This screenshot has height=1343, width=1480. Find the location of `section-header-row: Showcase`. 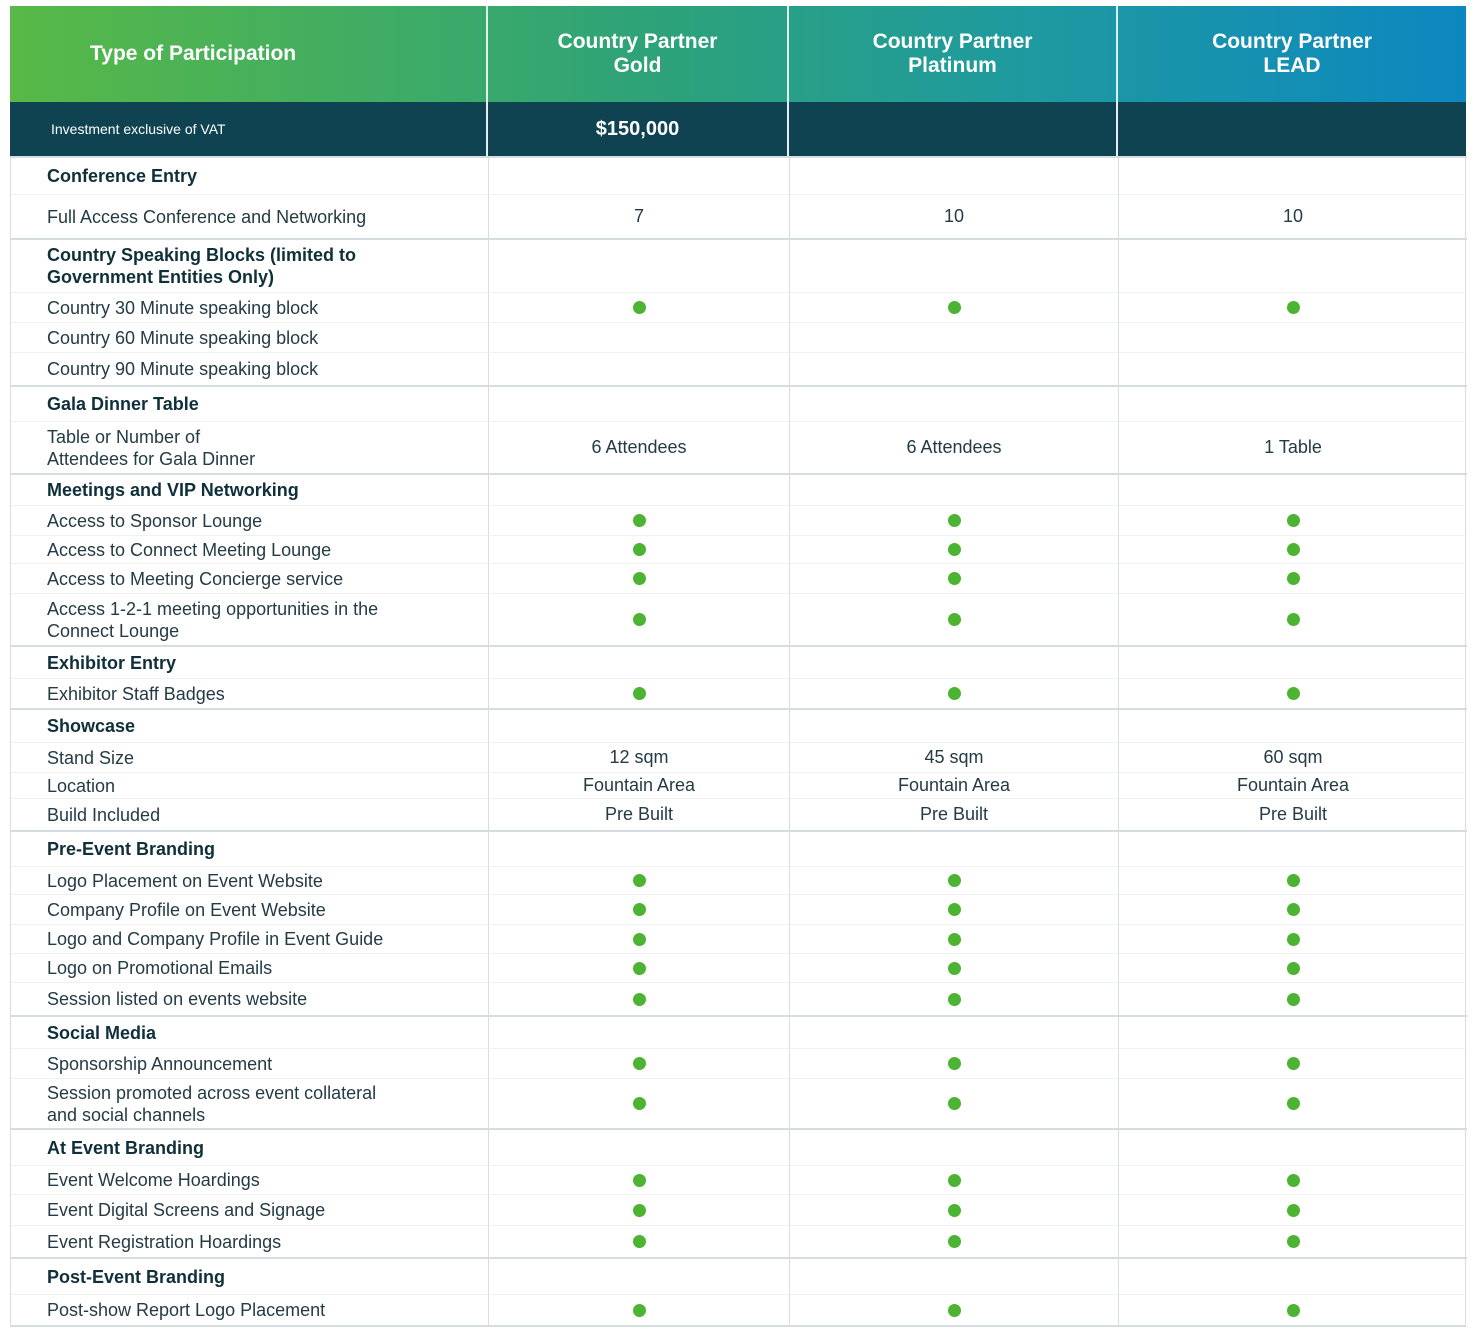

section-header-row: Showcase is located at coordinates (739, 725).